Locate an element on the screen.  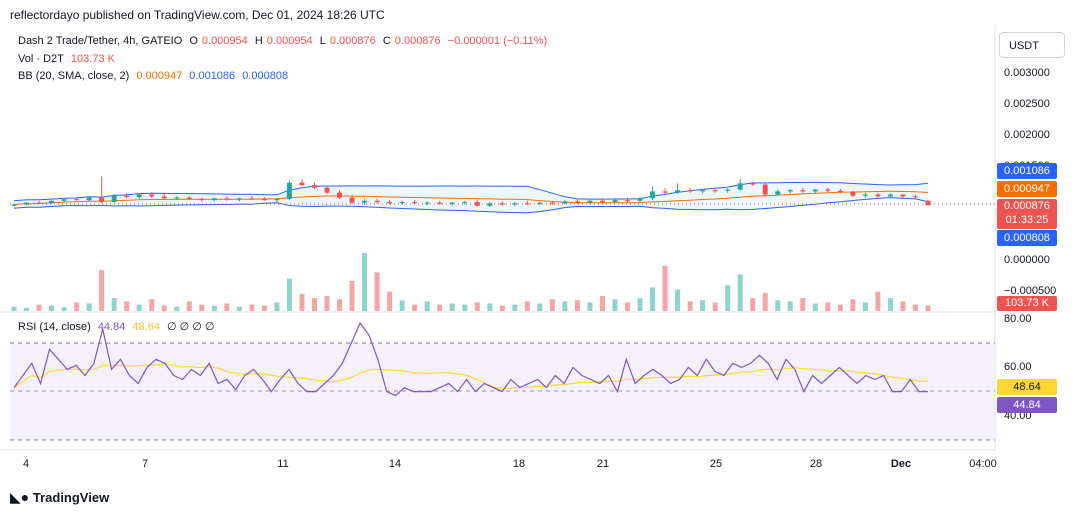
bb-fill is located at coordinates (471, 197).